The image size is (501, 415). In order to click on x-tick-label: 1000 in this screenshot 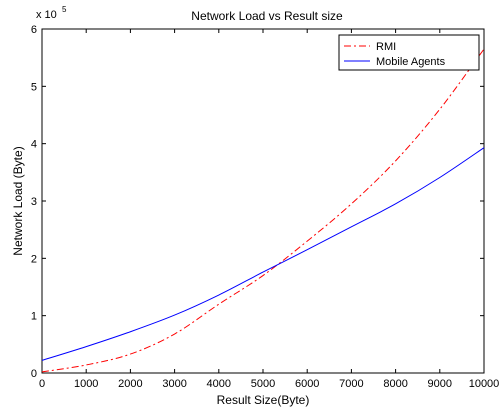, I will do `click(86, 384)`.